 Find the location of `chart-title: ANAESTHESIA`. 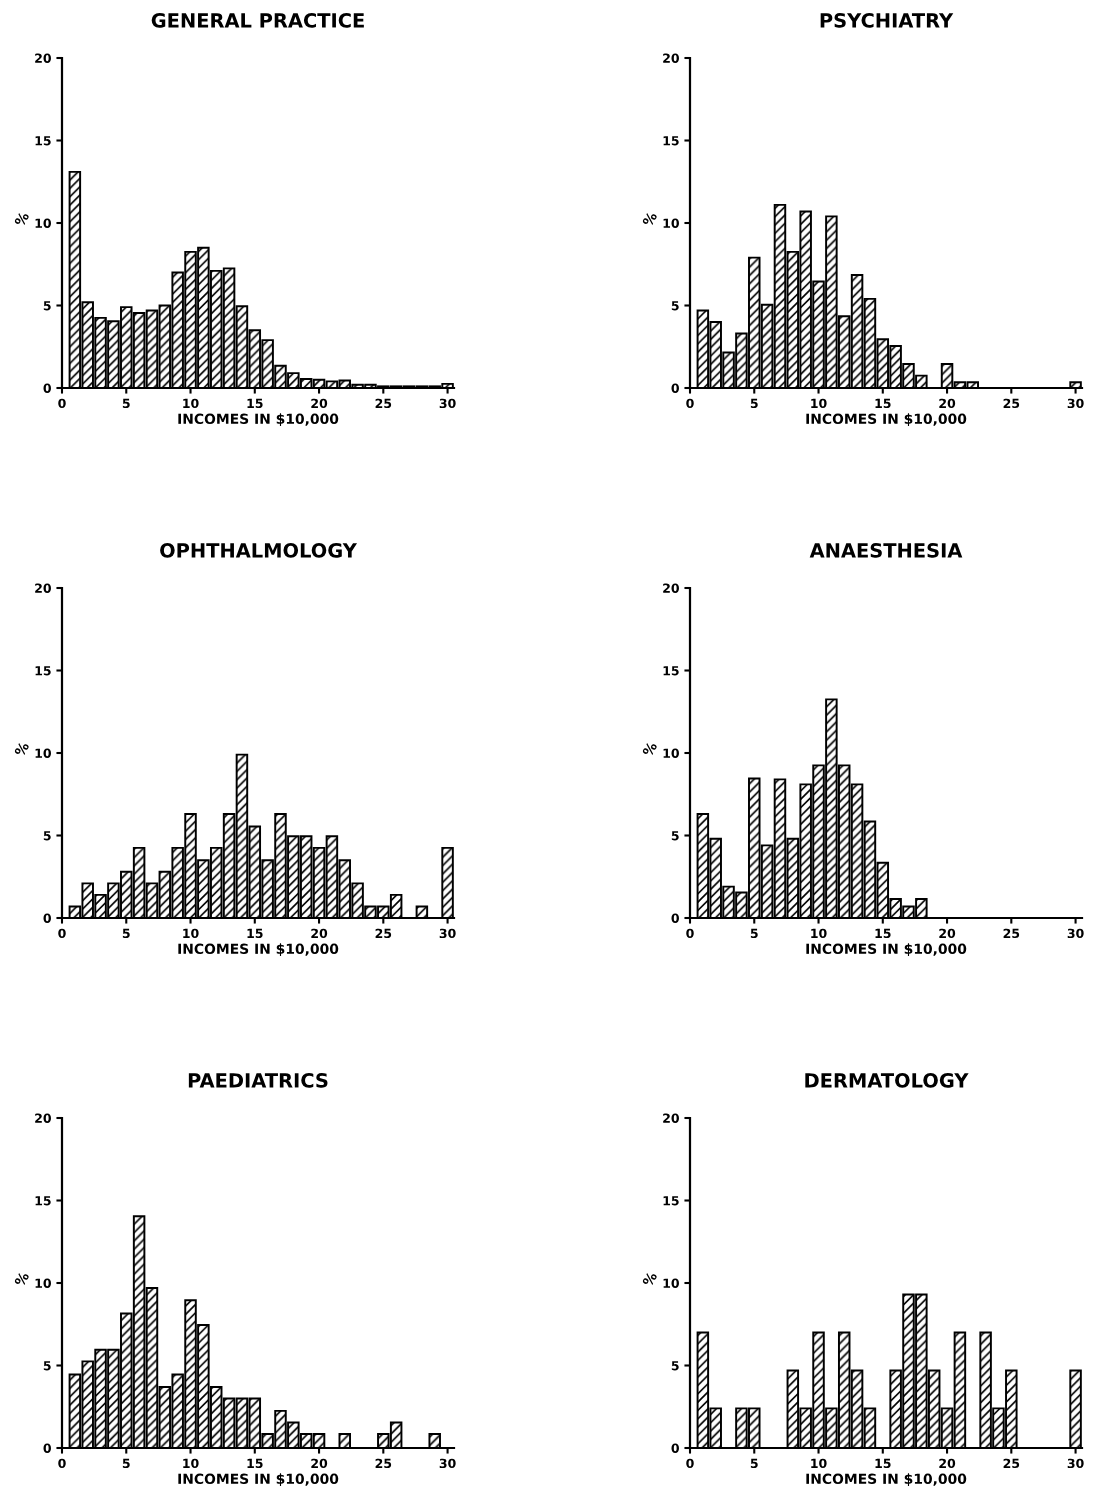

chart-title: ANAESTHESIA is located at coordinates (886, 550).